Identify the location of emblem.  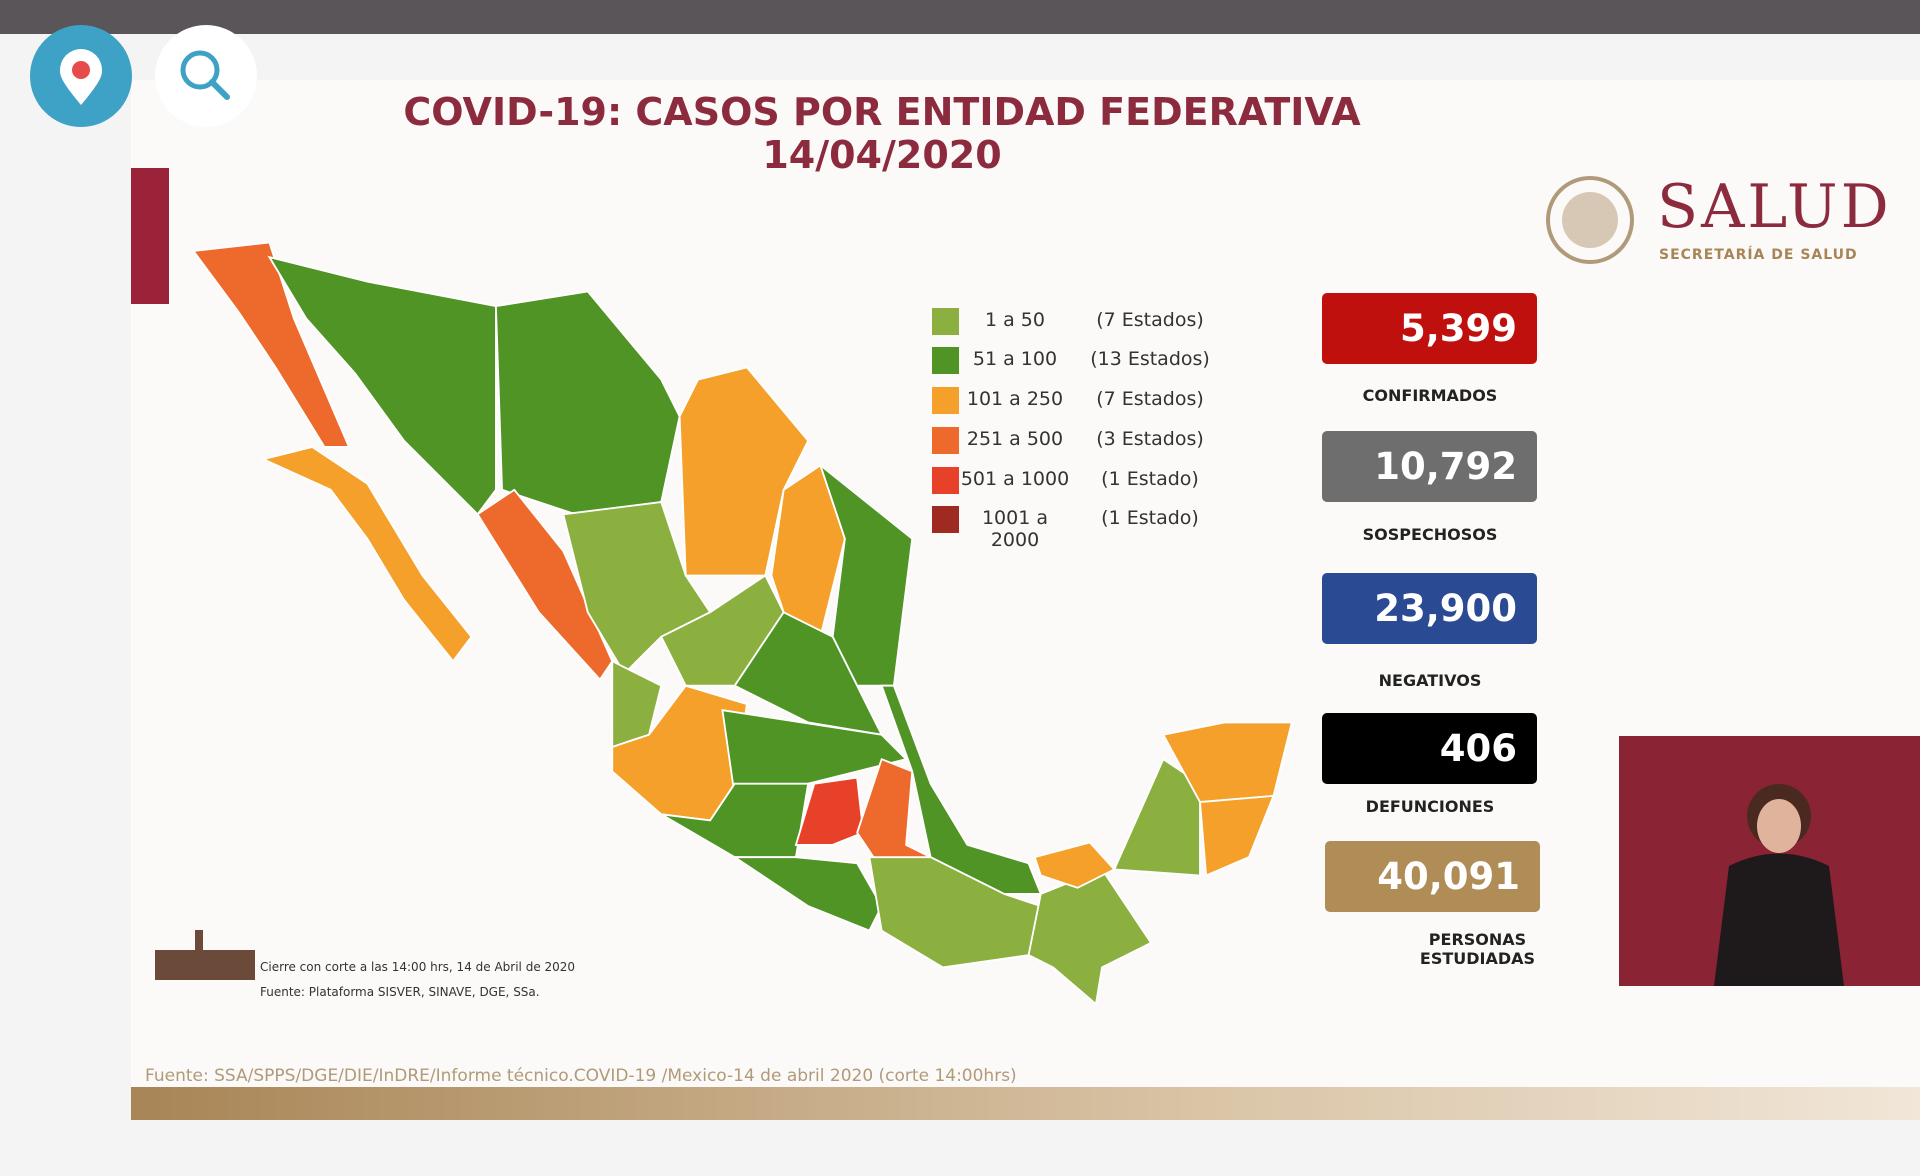
(1590, 220).